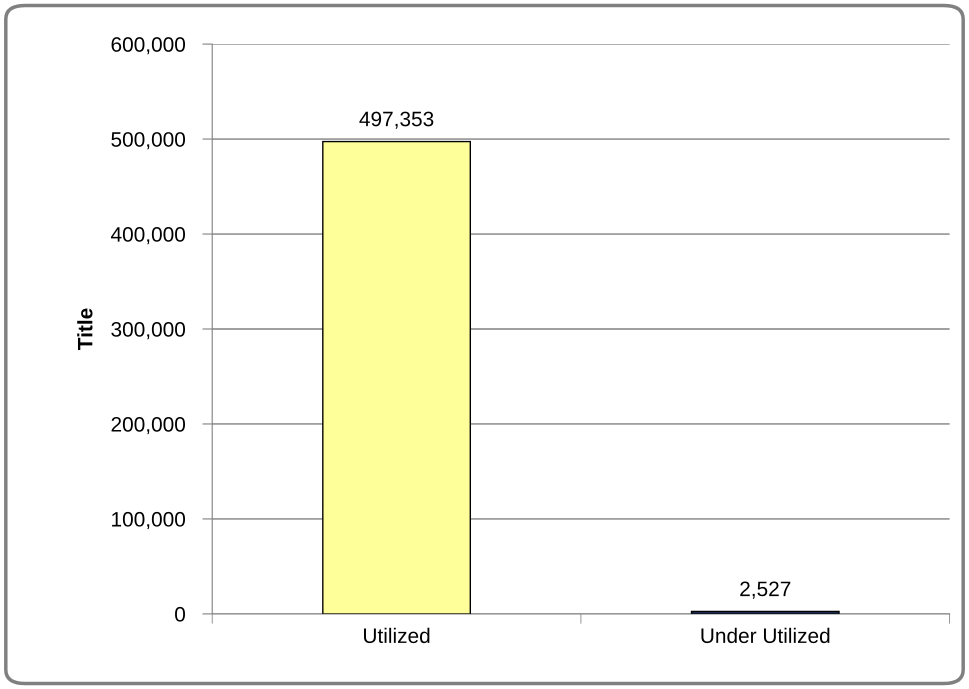 The image size is (969, 689). Describe the element at coordinates (180, 614) in the screenshot. I see `y-tick-label: 0` at that location.